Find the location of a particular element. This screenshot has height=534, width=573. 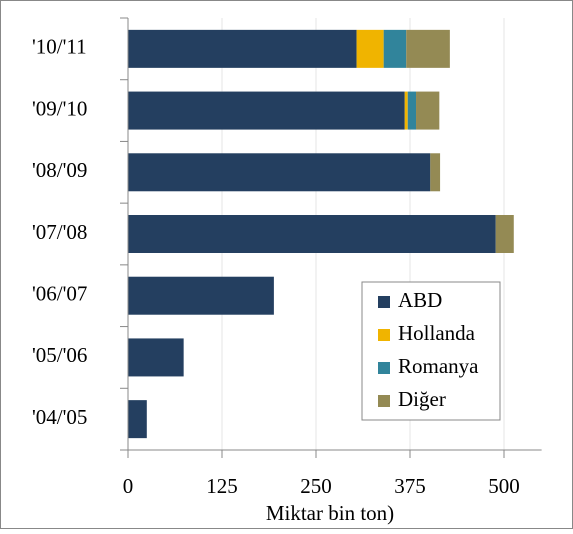

y-tick-label: '08/'09 is located at coordinates (59, 170).